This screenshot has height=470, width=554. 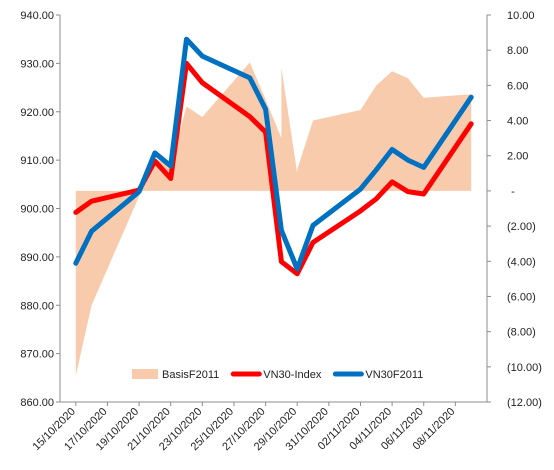 I want to click on y-tick-label-right: 4.00, so click(x=517, y=122).